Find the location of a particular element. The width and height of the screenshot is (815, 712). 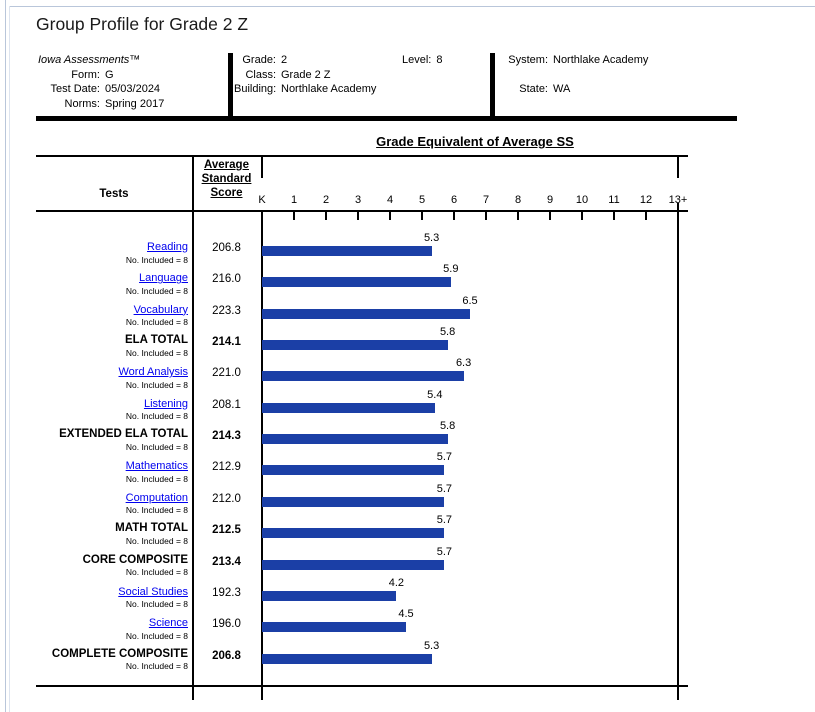

test-name-math-total: MATH TOTAL is located at coordinates (151, 528).